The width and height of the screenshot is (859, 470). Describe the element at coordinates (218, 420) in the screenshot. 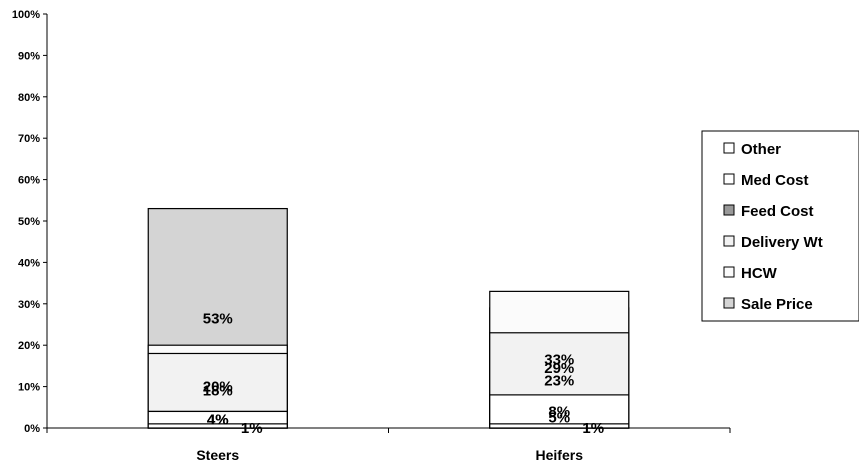

I see `data-label: 4%` at that location.